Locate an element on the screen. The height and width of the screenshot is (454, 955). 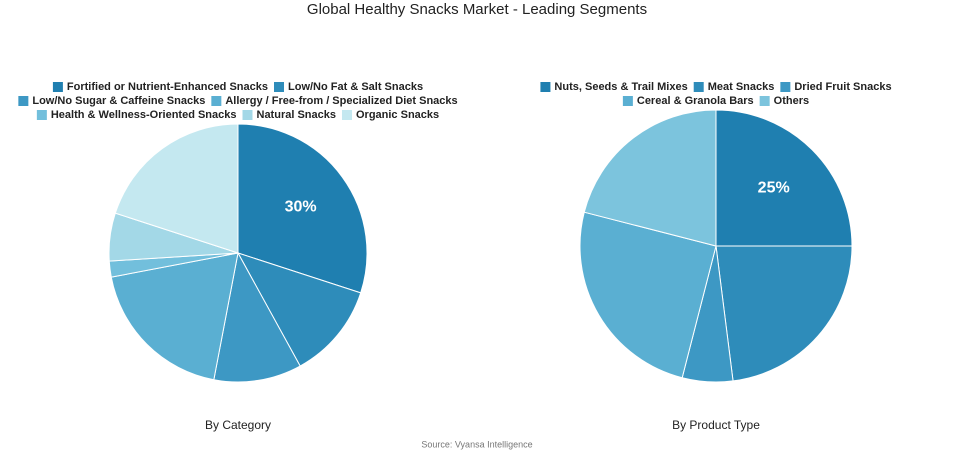
legend-label: Fortified or Nutrient-Enhanced Snacks is located at coordinates (167, 87).